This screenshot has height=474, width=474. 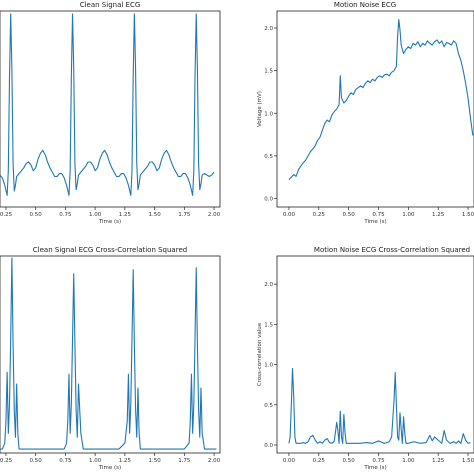 What do you see at coordinates (378, 461) in the screenshot?
I see `motion-noise-cross-correlation-x-tick-label: 0.75` at bounding box center [378, 461].